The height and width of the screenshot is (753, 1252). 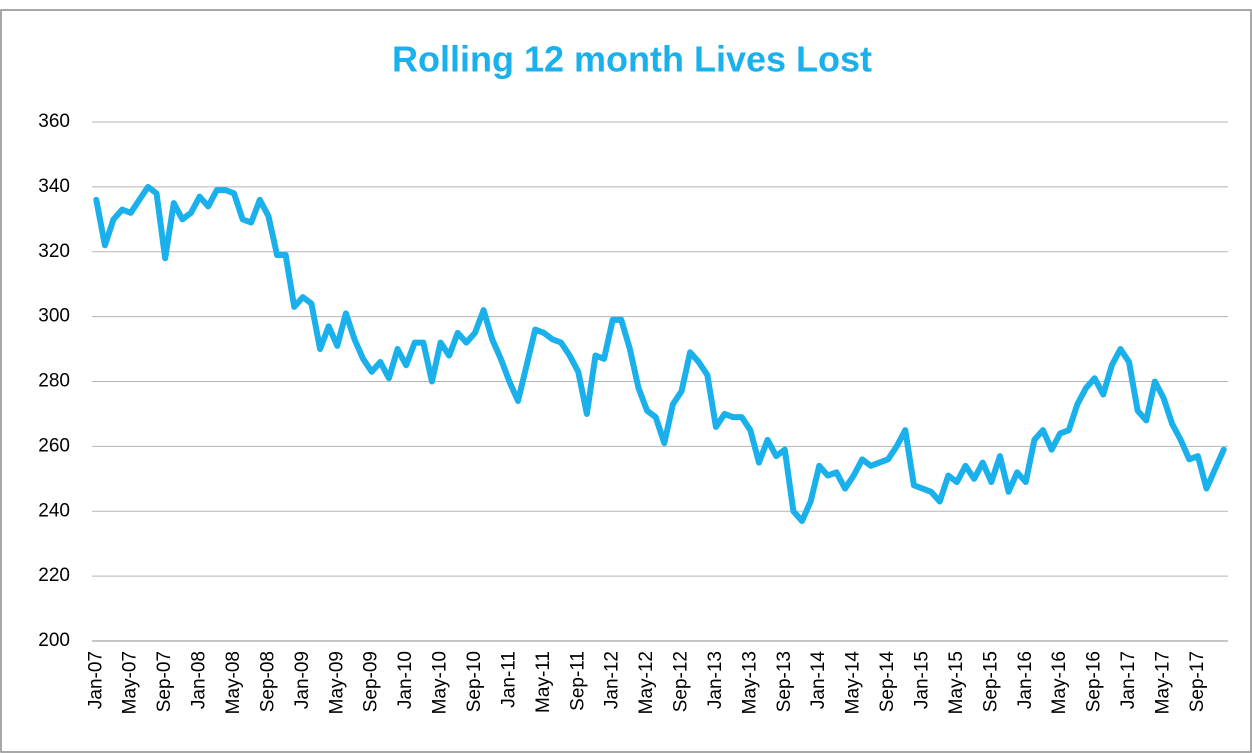 I want to click on y-tick-label: 300, so click(x=54, y=316).